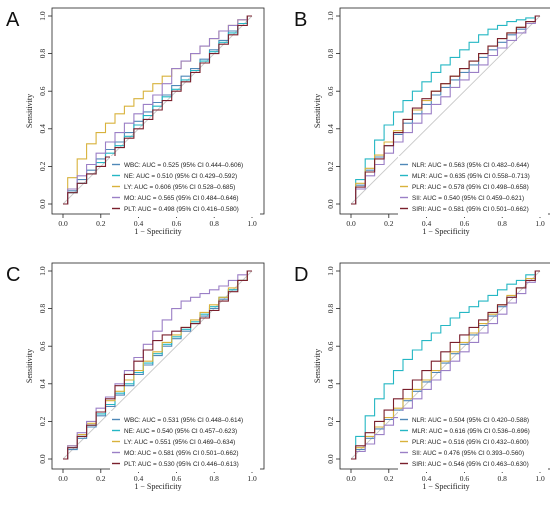  I want to click on legend-entry-siri: SIRI: AUC = 0.581 (95% CI 0.501–0.662), so click(470, 209).